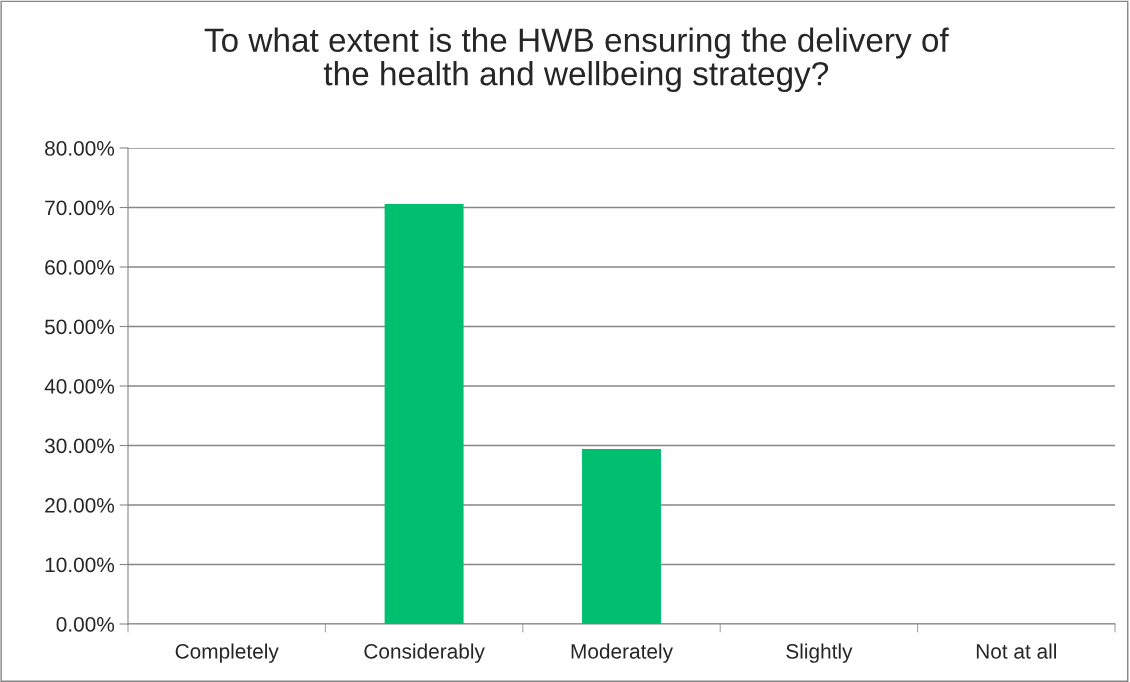 The width and height of the screenshot is (1130, 682). What do you see at coordinates (80, 505) in the screenshot?
I see `y-tick-label: 20.00%` at bounding box center [80, 505].